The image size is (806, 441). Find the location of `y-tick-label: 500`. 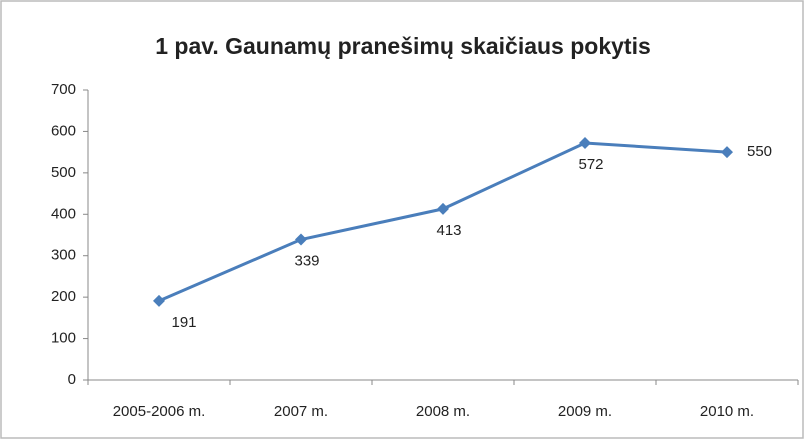

y-tick-label: 500 is located at coordinates (63, 172).